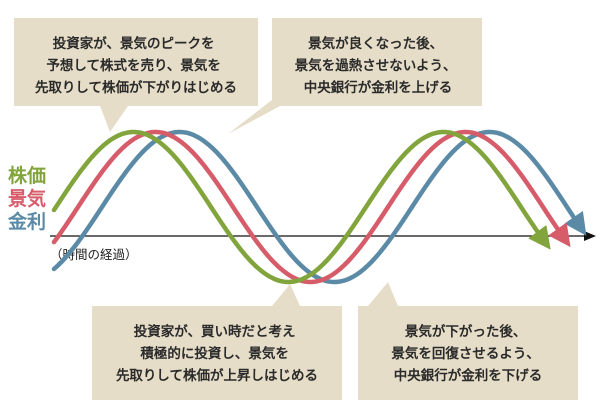 The image size is (600, 419). I want to click on callout-top-left-box, so click(136, 75).